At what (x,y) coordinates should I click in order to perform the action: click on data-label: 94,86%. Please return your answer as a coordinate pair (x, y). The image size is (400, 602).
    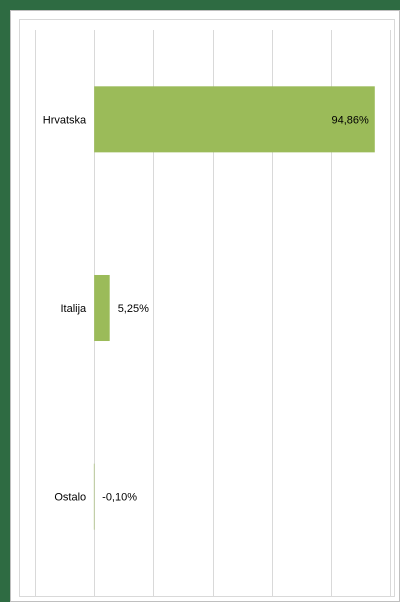
    Looking at the image, I should click on (350, 120).